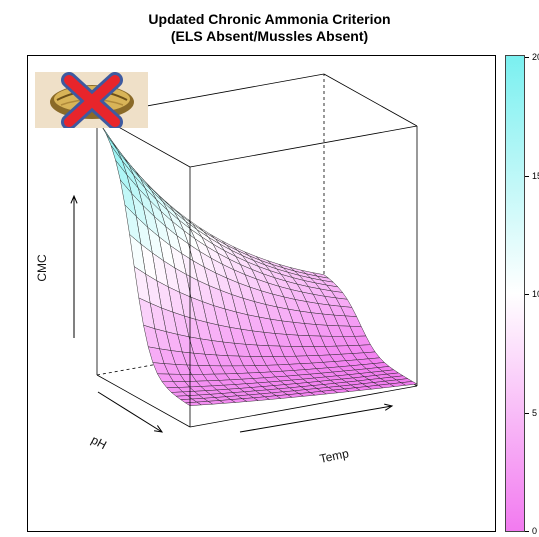  I want to click on mussel-crossed-out-icon, so click(91, 100).